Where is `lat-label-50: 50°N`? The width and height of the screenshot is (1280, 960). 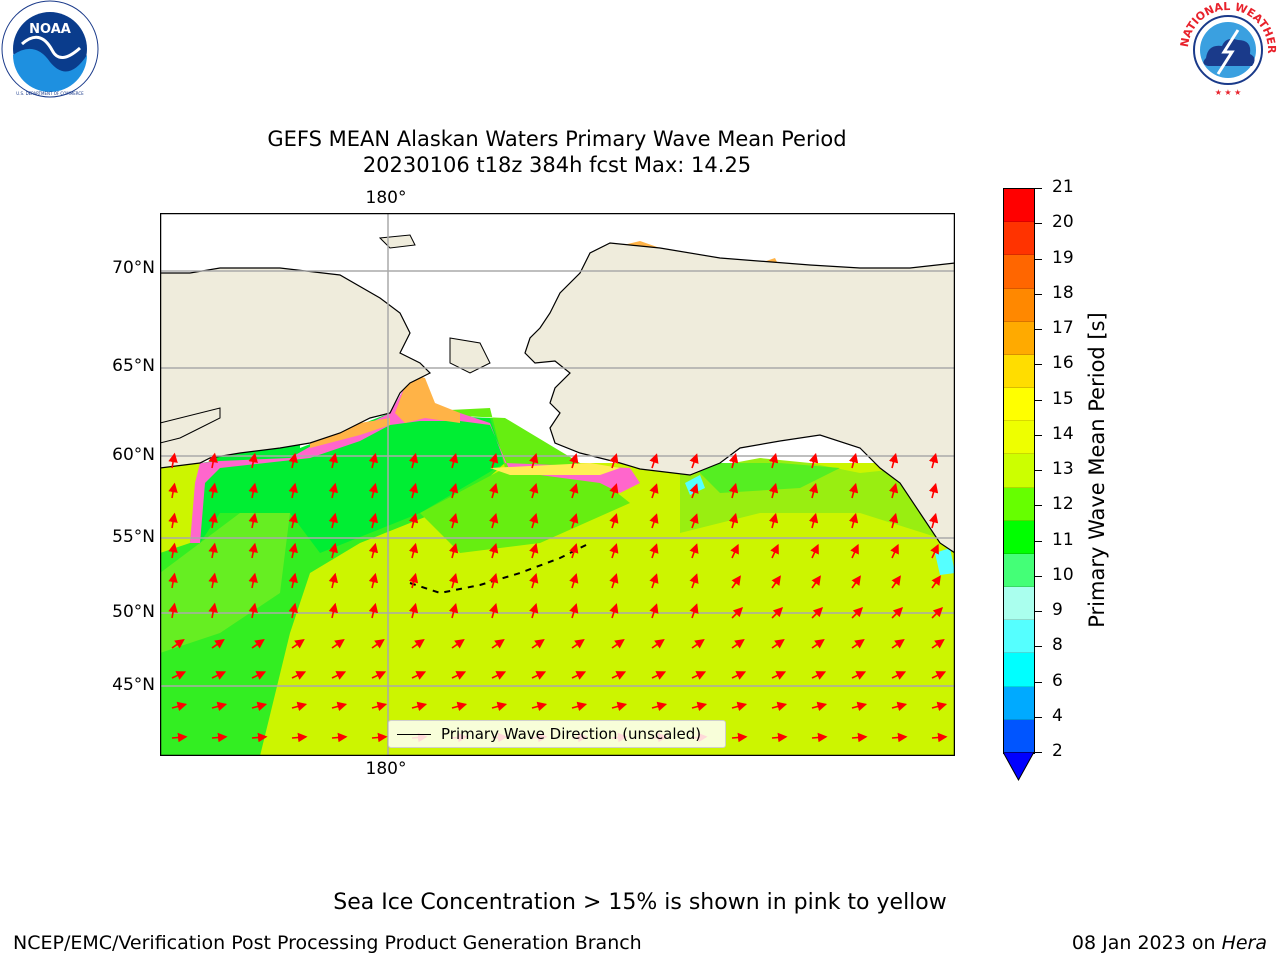
lat-label-50: 50°N is located at coordinates (133, 612).